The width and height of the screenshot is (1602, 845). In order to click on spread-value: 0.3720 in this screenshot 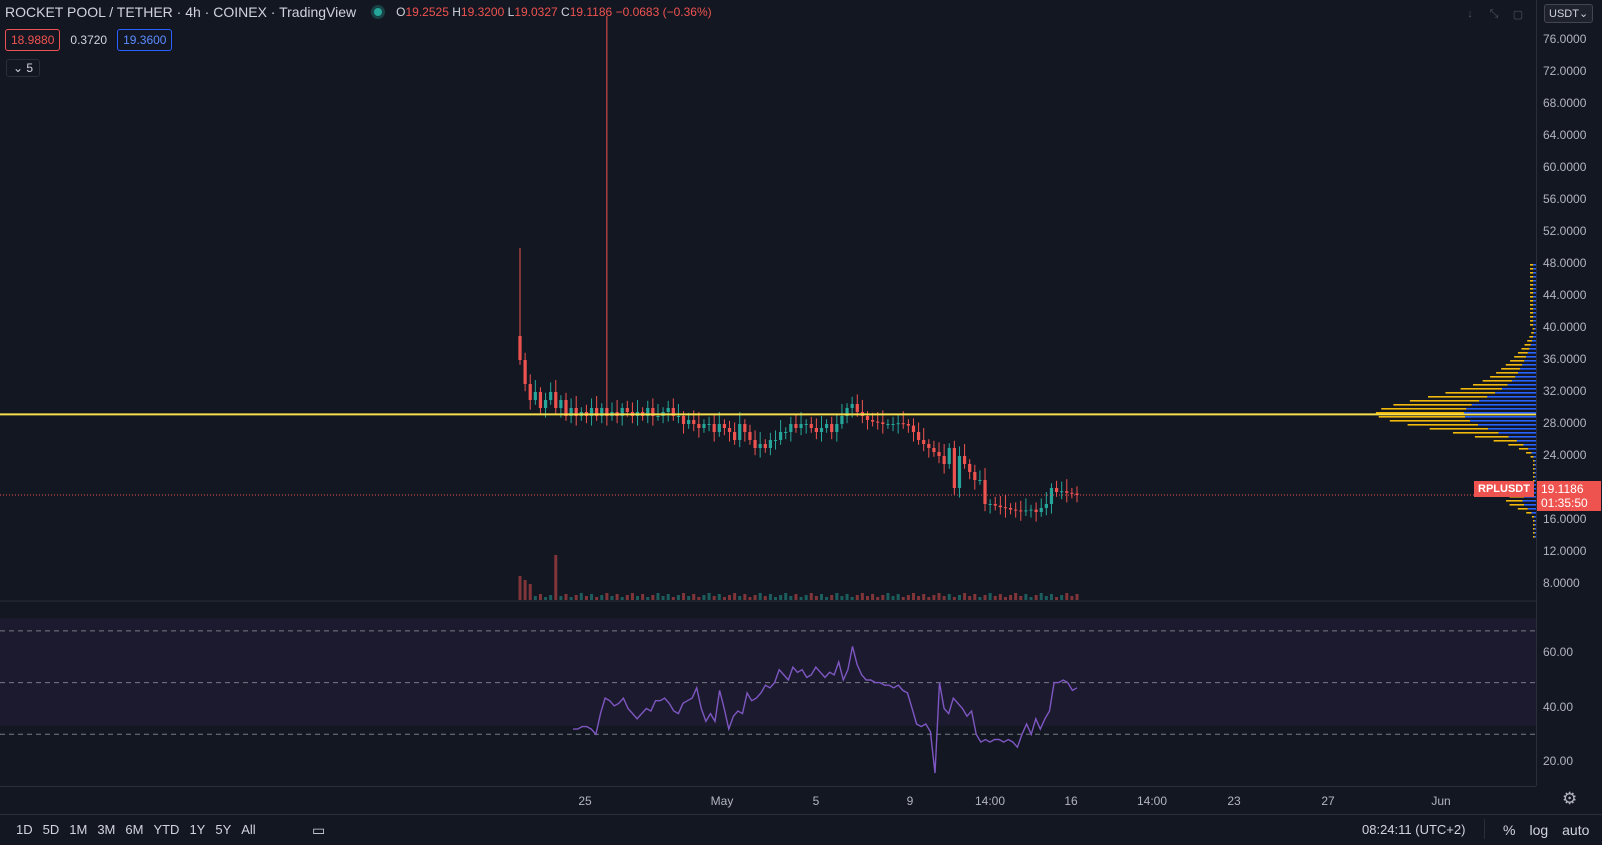, I will do `click(89, 40)`.